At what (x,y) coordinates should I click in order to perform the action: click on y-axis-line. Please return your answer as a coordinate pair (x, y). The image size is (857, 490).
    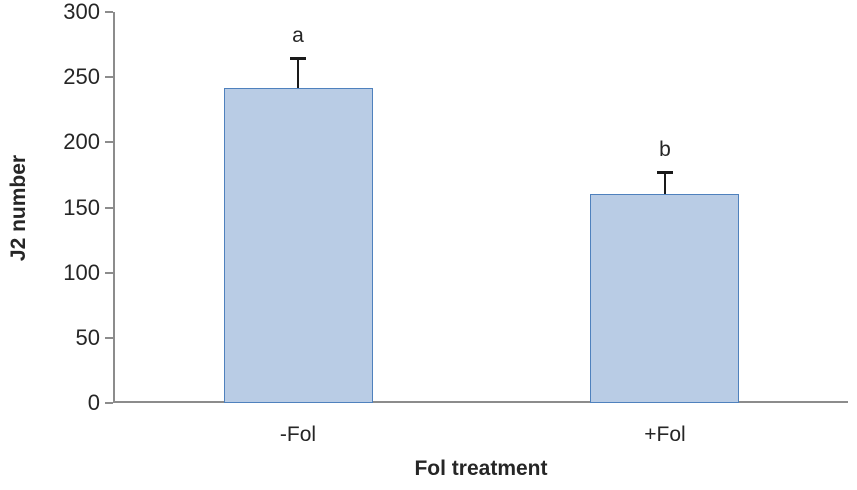
    Looking at the image, I should click on (114, 207).